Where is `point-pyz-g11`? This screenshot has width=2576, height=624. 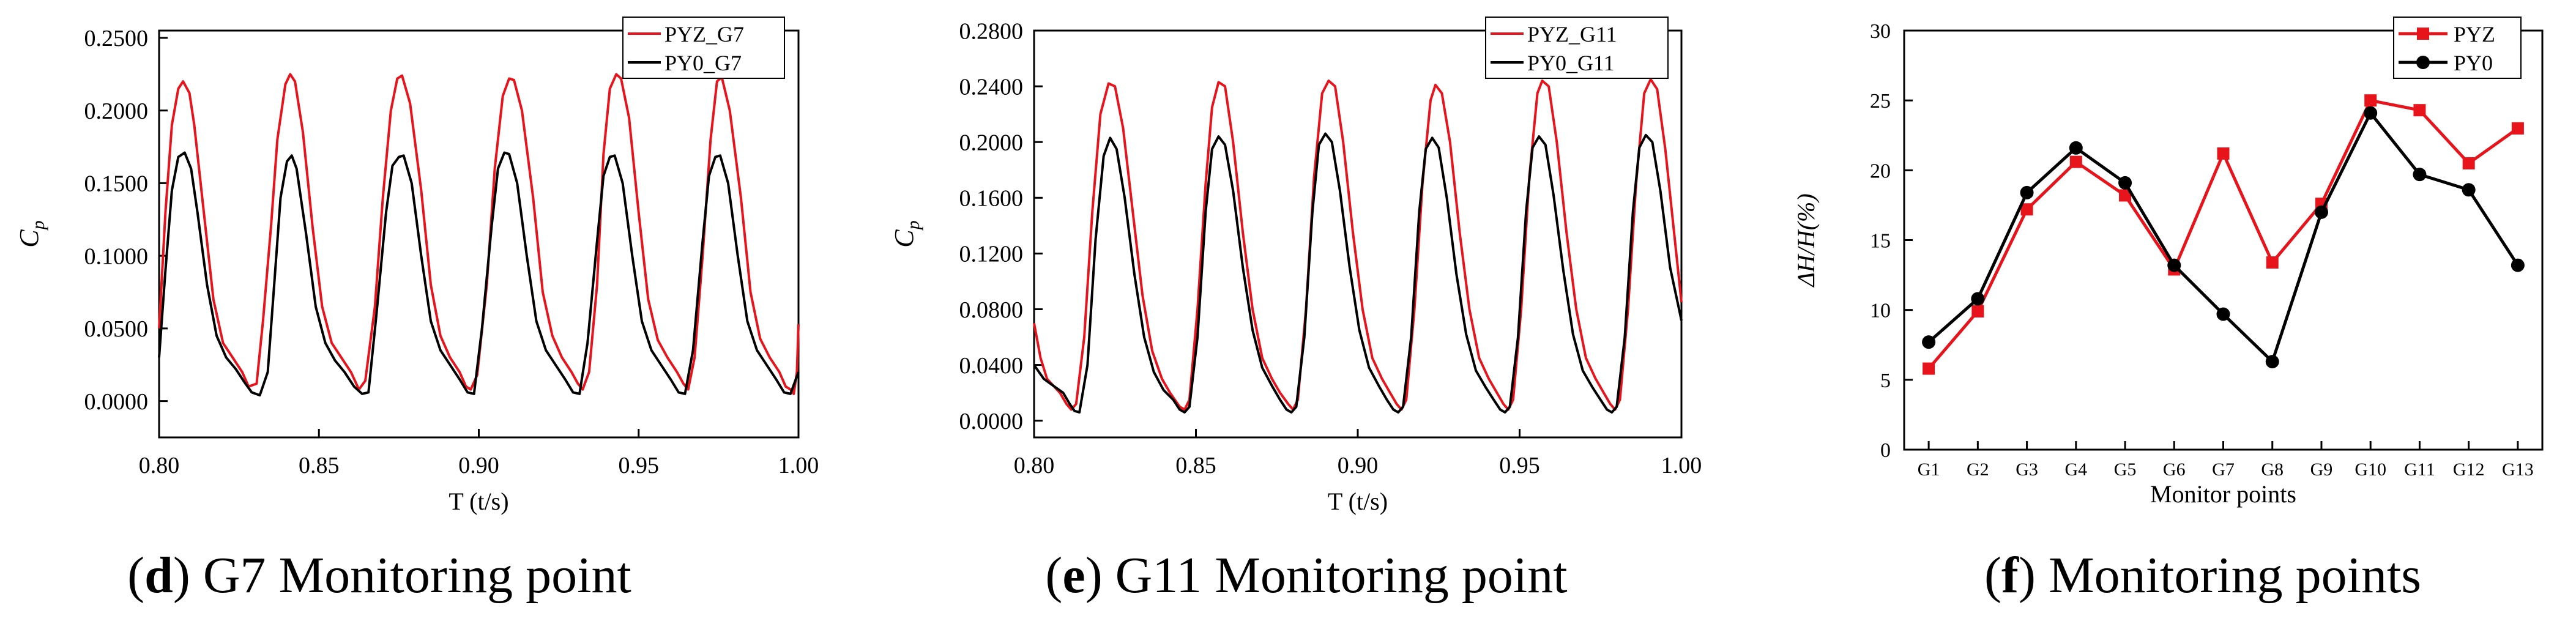 point-pyz-g11 is located at coordinates (2419, 111).